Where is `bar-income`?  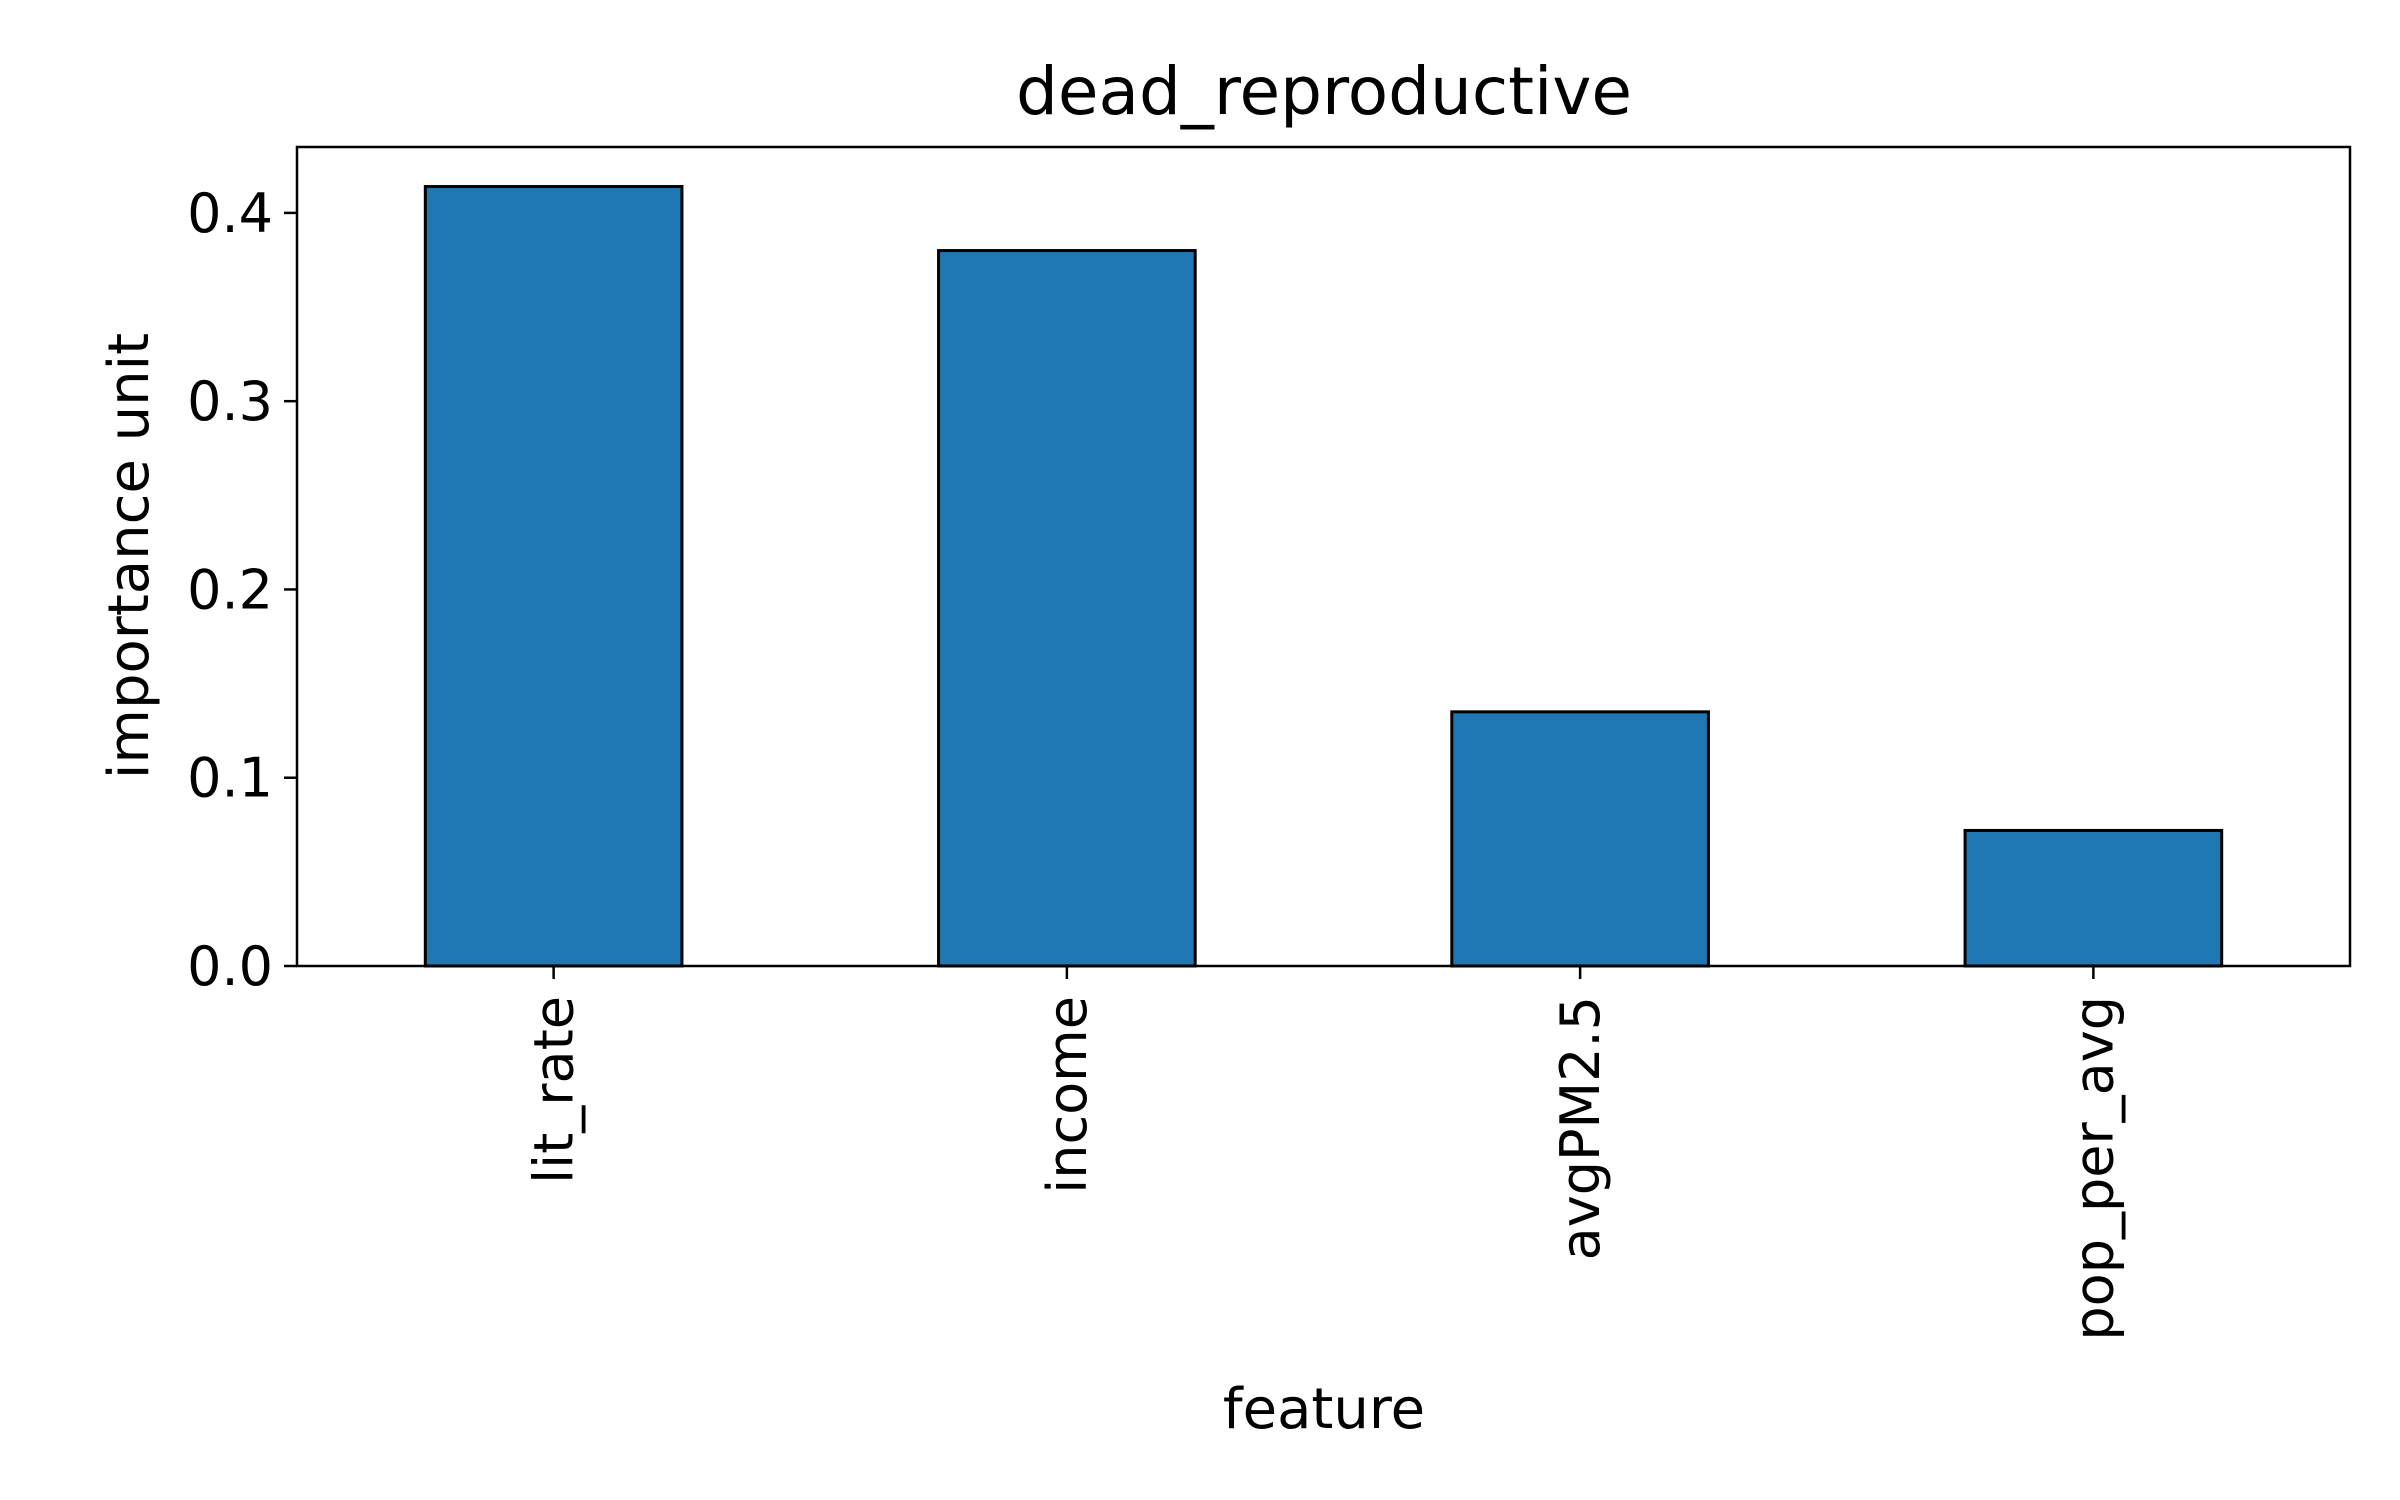 bar-income is located at coordinates (1067, 608).